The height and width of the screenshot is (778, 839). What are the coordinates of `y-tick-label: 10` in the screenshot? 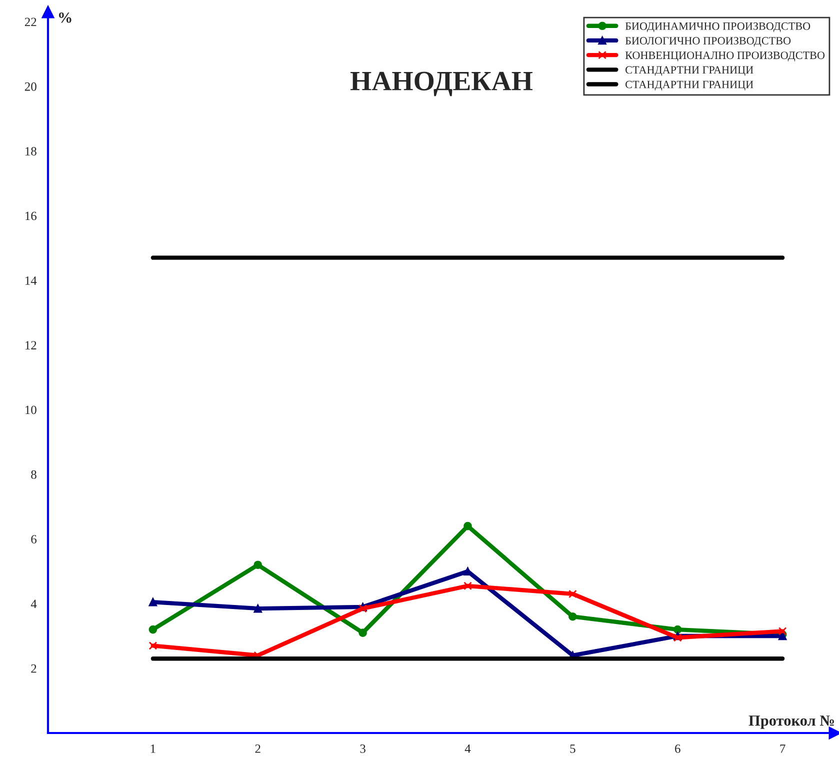 It's located at (30, 410).